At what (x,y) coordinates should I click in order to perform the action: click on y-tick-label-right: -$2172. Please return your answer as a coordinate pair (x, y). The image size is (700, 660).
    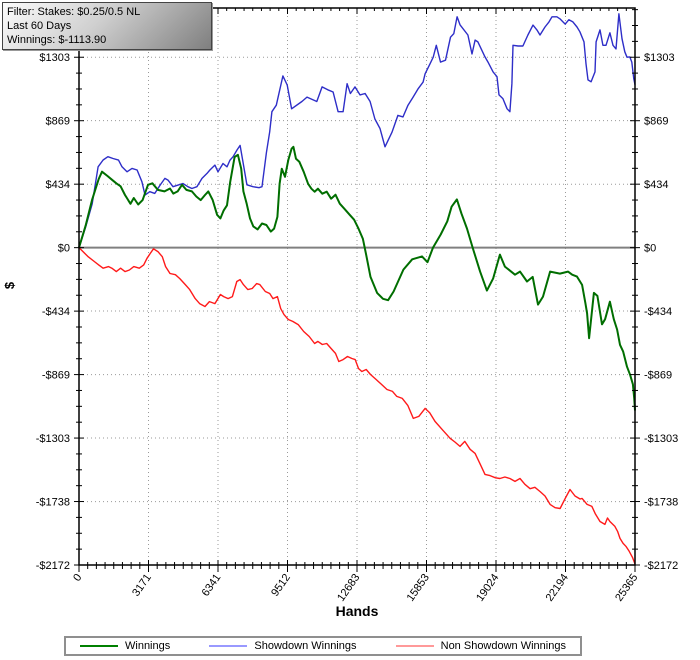
    Looking at the image, I should click on (661, 566).